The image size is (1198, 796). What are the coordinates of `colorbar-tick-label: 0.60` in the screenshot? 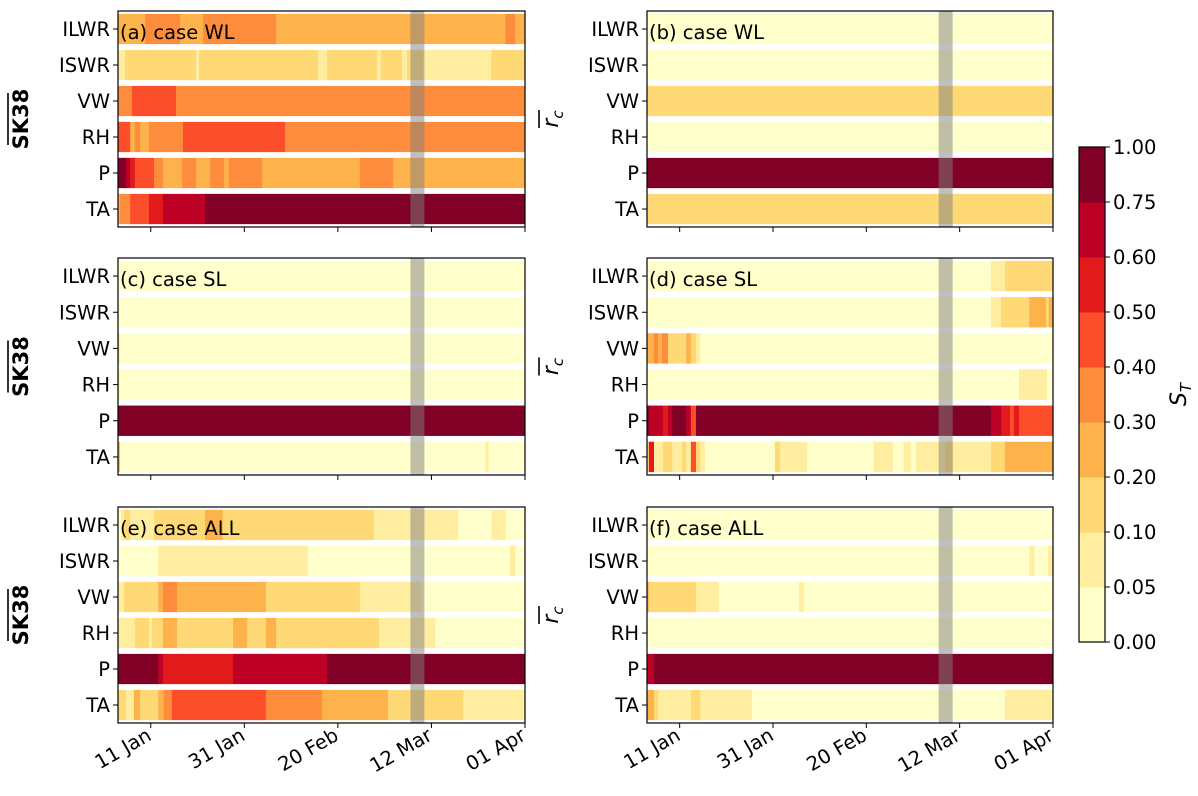 It's located at (1134, 257).